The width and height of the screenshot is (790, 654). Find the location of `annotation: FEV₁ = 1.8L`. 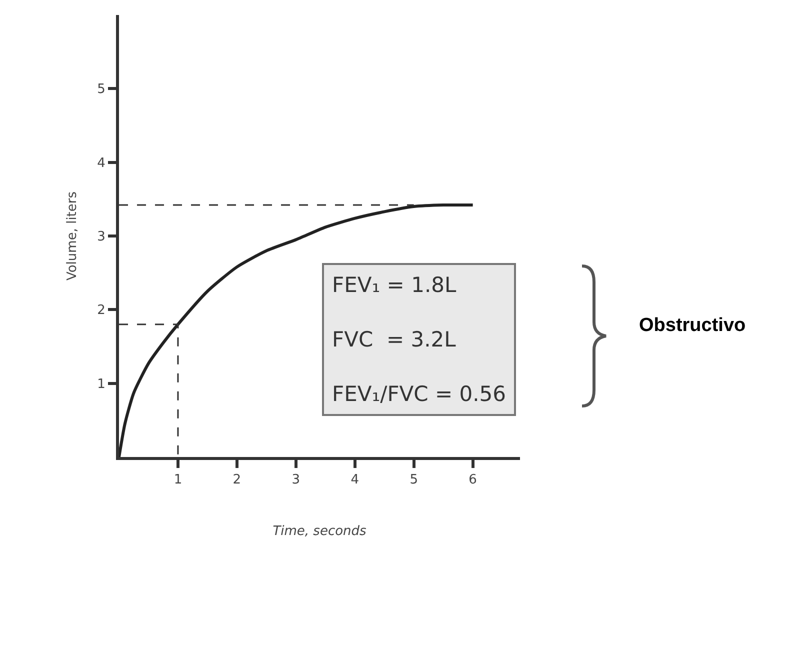

annotation: FEV₁ = 1.8L is located at coordinates (394, 285).